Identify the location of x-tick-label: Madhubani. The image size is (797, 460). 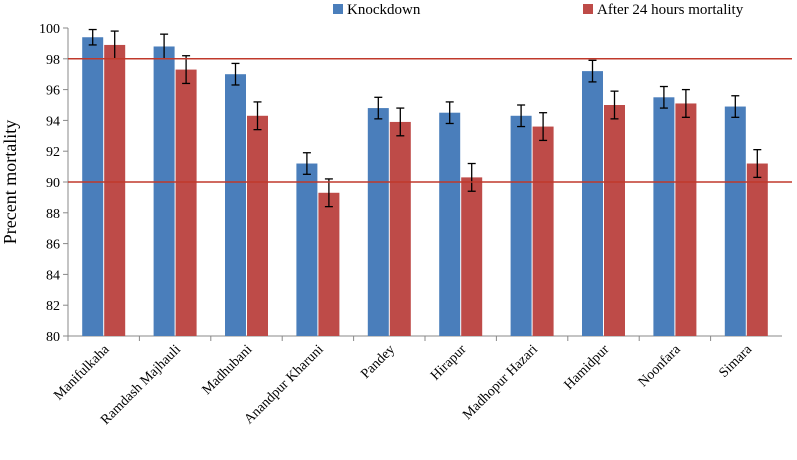
(228, 370).